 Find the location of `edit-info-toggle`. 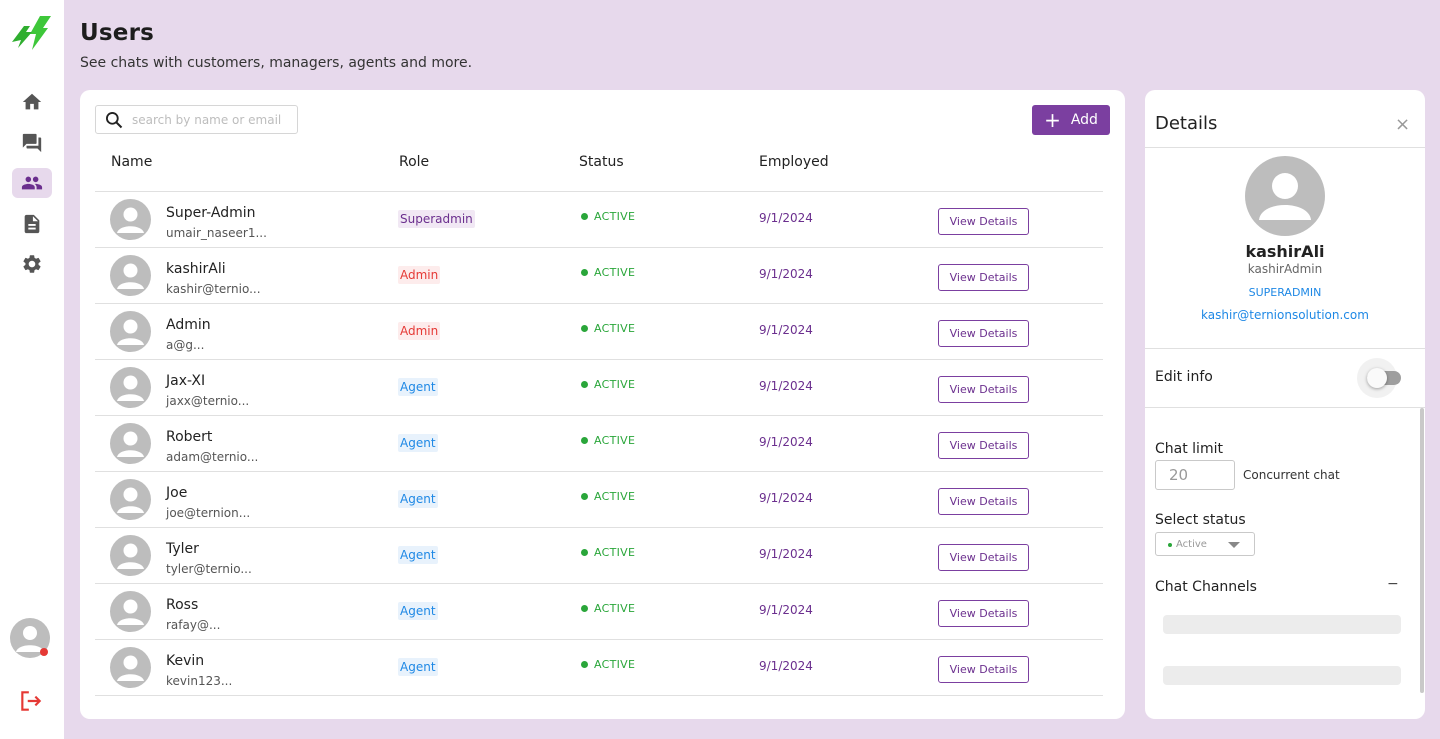

edit-info-toggle is located at coordinates (1377, 378).